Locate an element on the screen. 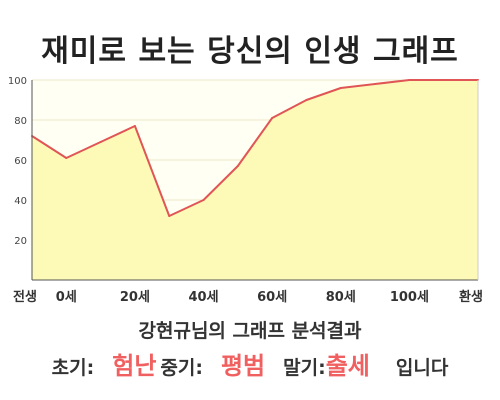 The height and width of the screenshot is (400, 500). y-tick-label: 40 is located at coordinates (20, 201).